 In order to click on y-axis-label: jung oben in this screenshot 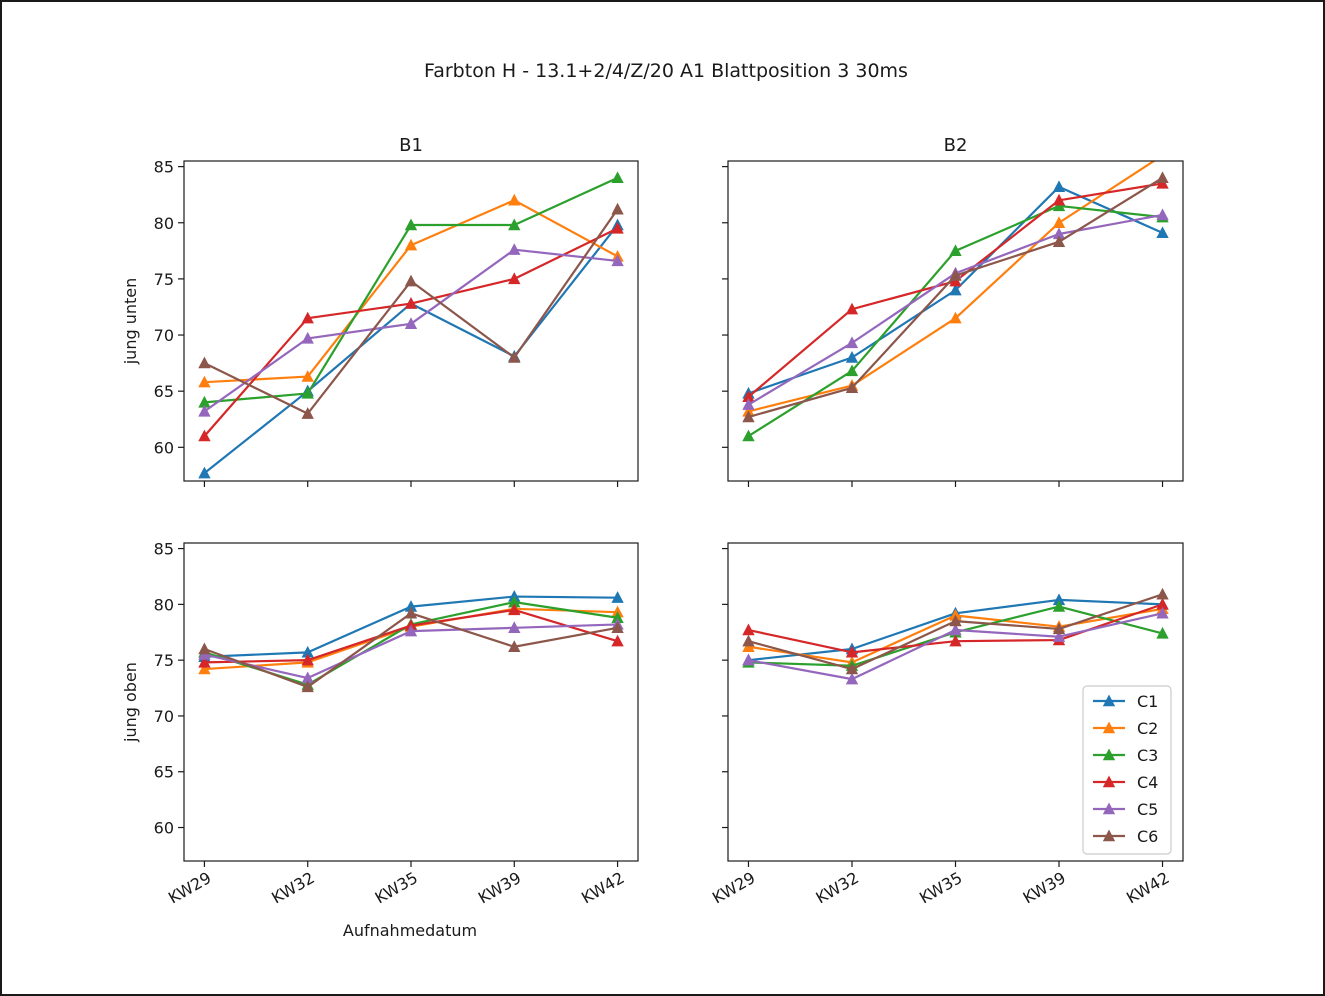, I will do `click(130, 702)`.